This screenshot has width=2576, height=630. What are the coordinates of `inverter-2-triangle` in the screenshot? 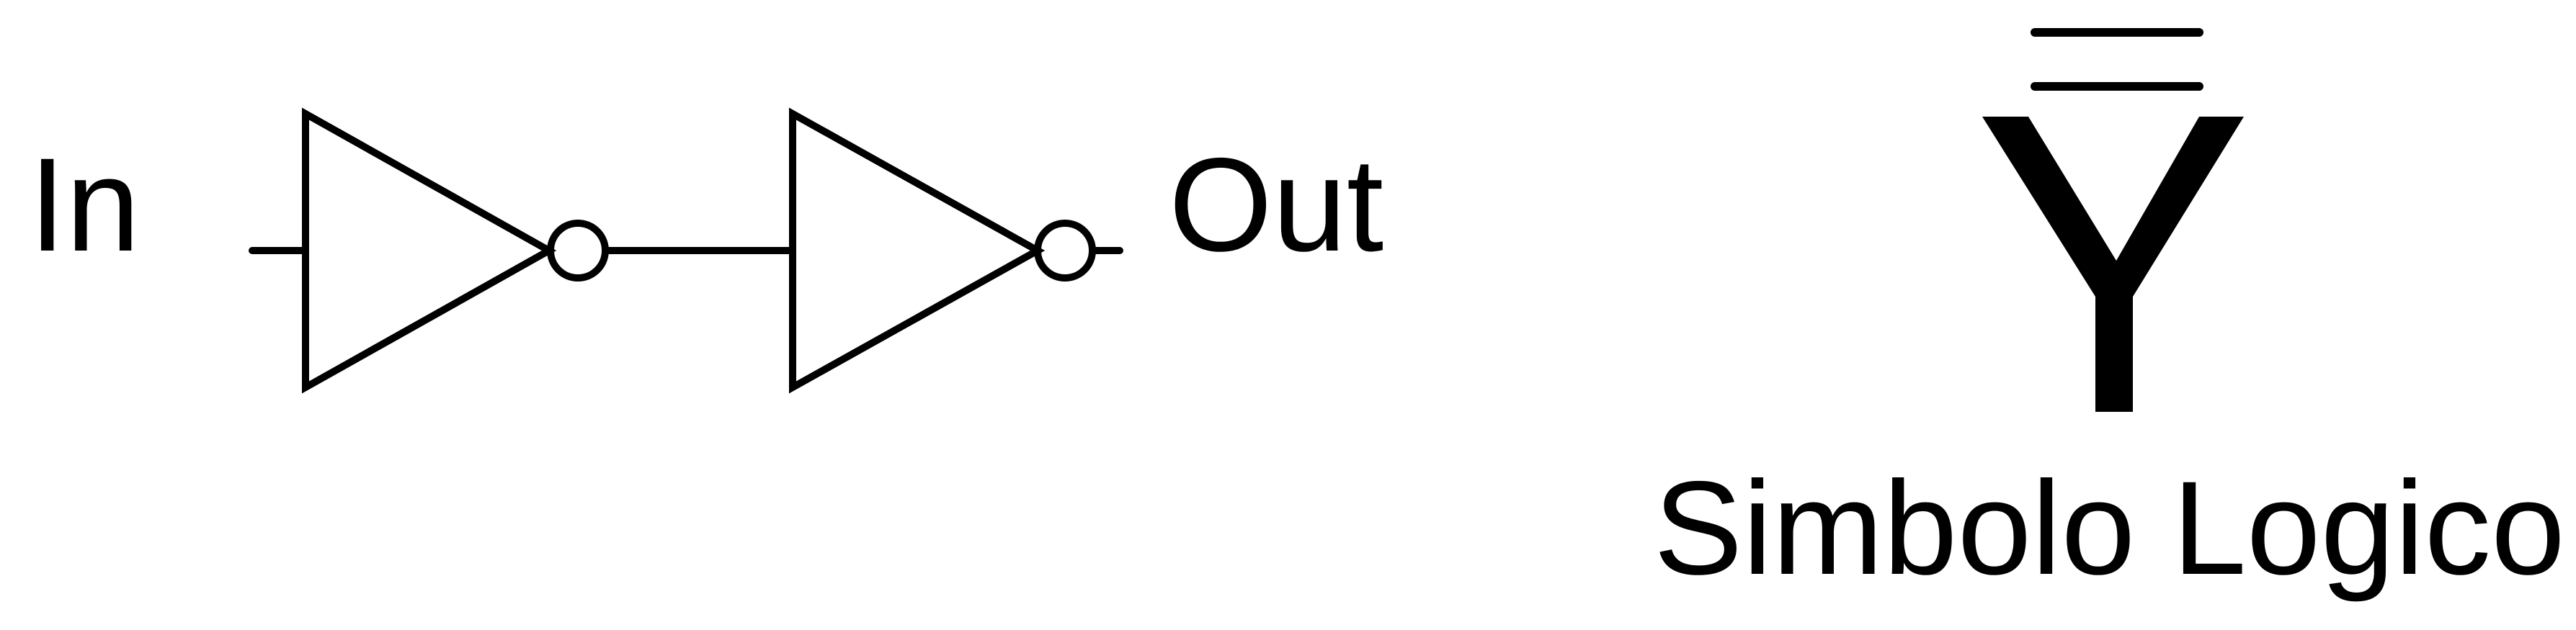 It's located at (917, 250).